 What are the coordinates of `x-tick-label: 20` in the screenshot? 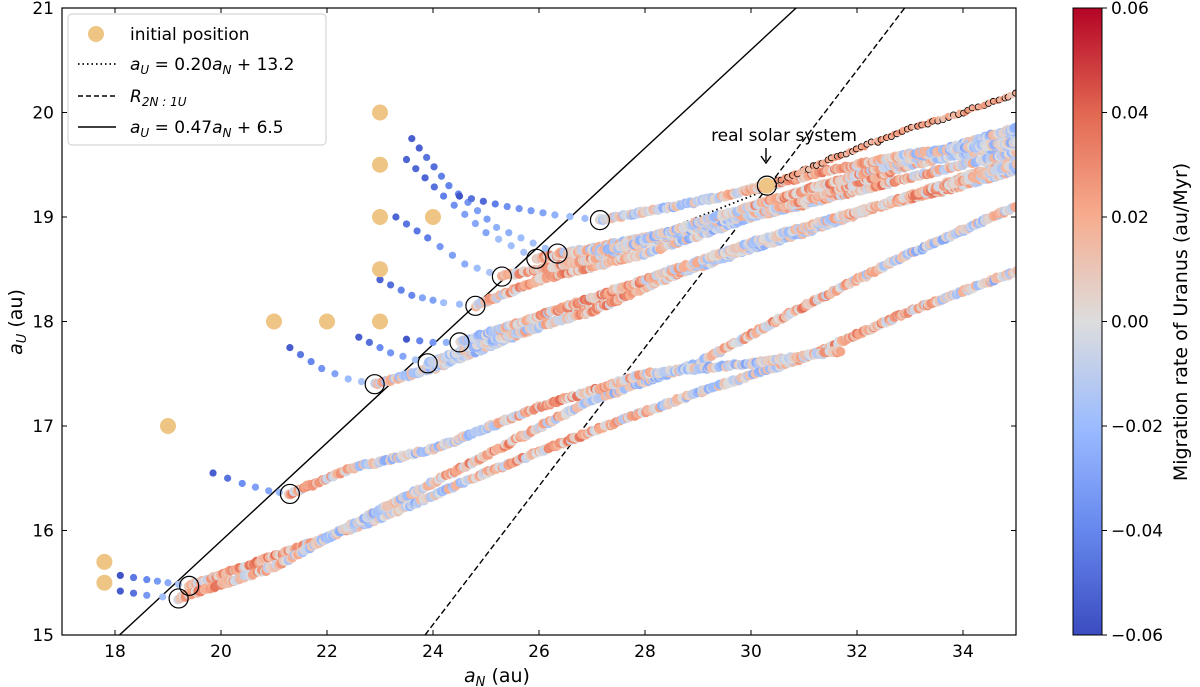 It's located at (221, 652).